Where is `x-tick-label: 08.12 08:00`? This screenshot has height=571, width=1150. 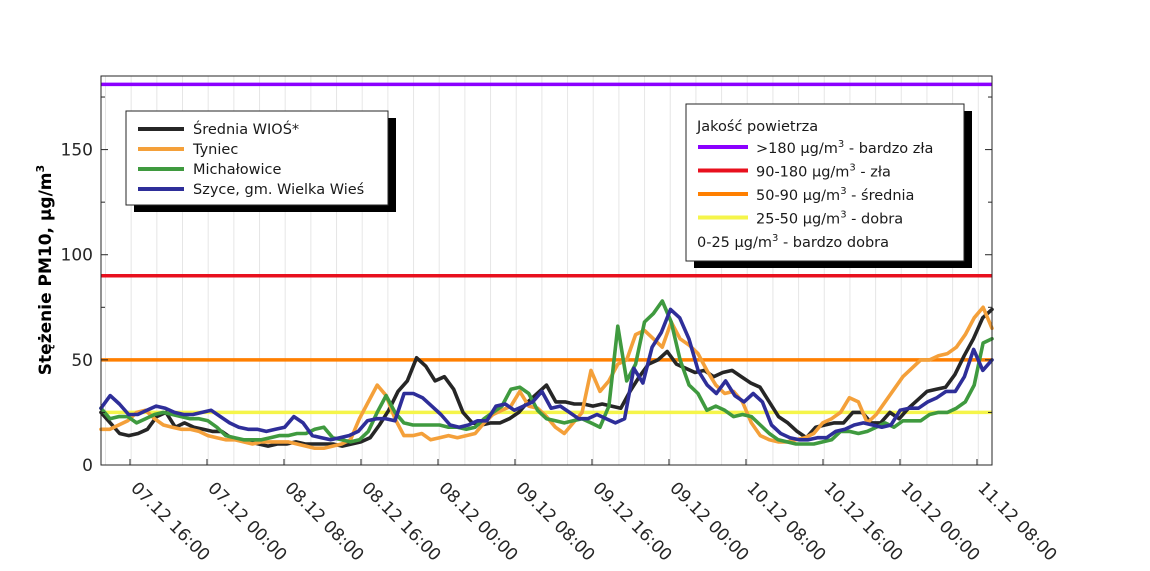 x-tick-label: 08.12 08:00 is located at coordinates (323, 521).